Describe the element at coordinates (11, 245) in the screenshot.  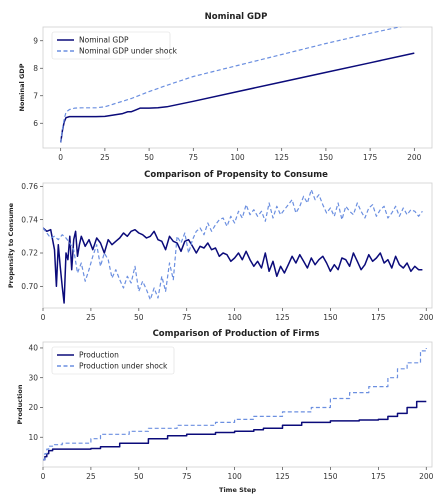
I see `y-axis-label: Propensity to Consume` at that location.